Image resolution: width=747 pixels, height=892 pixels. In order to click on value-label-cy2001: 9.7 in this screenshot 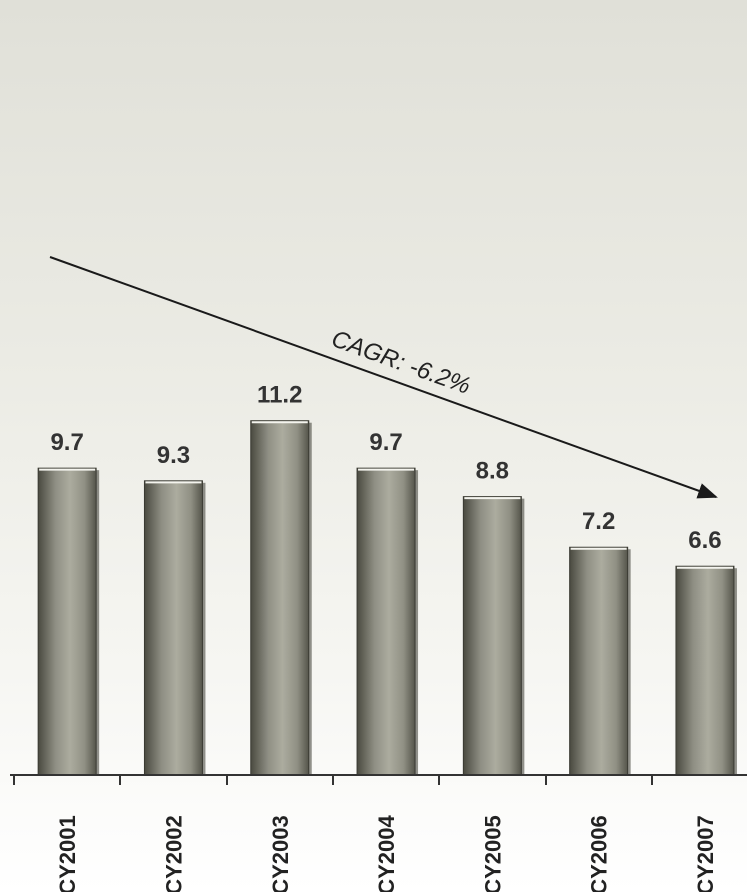, I will do `click(66, 442)`.